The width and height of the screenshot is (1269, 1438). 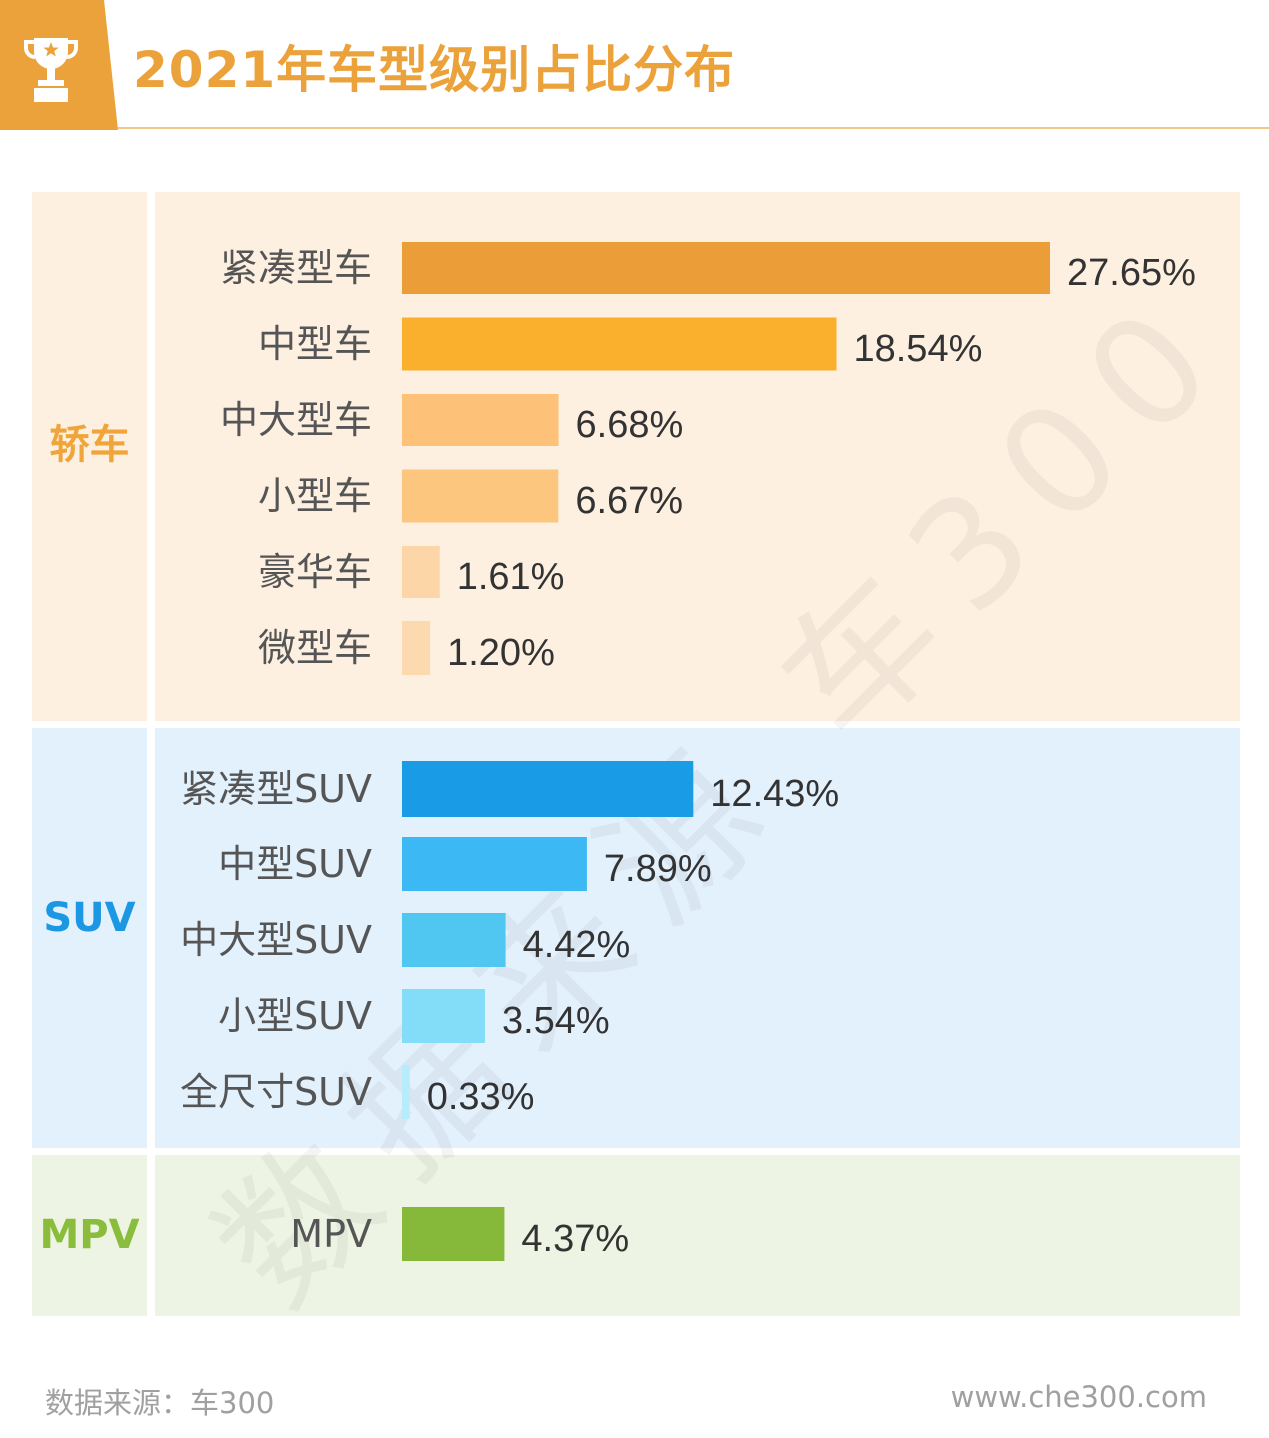 I want to click on sedan-group-label-bg, so click(x=89, y=456).